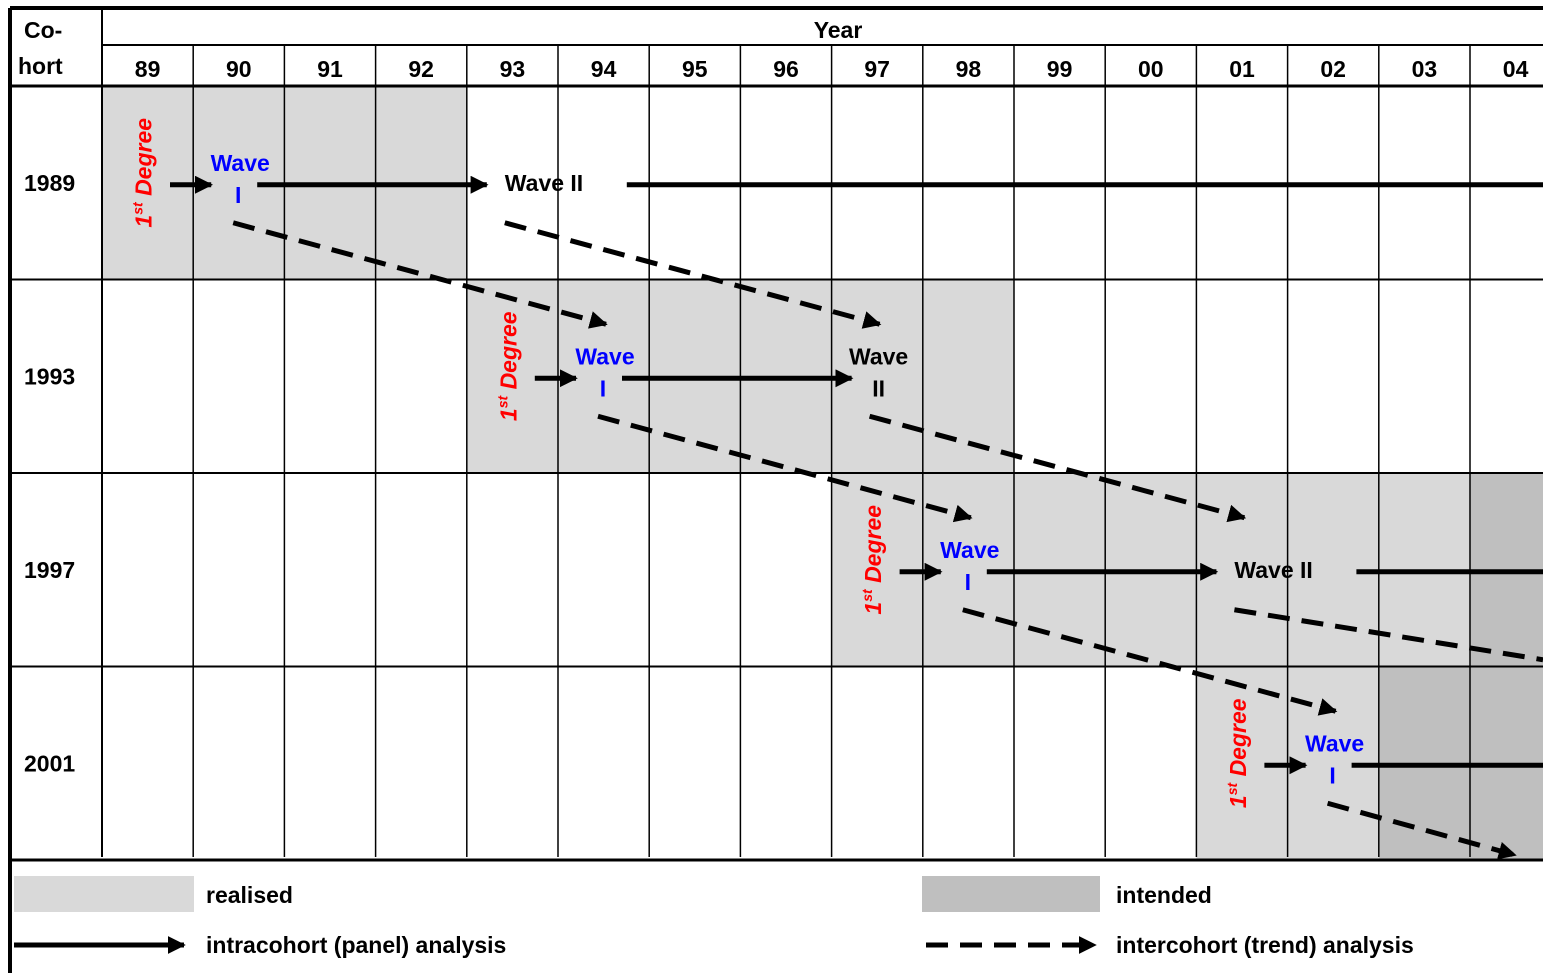 Image resolution: width=1543 pixels, height=973 pixels. What do you see at coordinates (356, 945) in the screenshot?
I see `legend-intracohort-label: intracohort (panel) analysis` at bounding box center [356, 945].